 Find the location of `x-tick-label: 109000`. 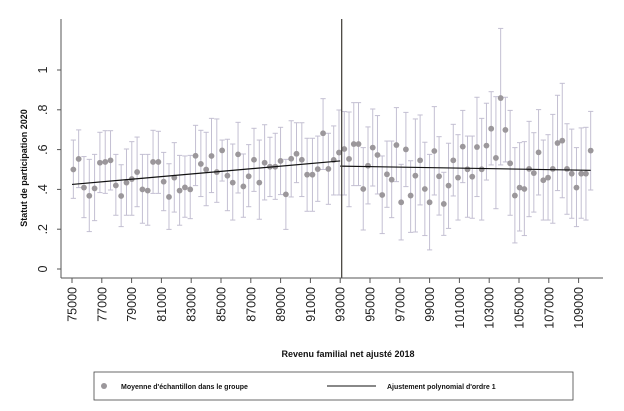

x-tick-label: 109000 is located at coordinates (579, 308).